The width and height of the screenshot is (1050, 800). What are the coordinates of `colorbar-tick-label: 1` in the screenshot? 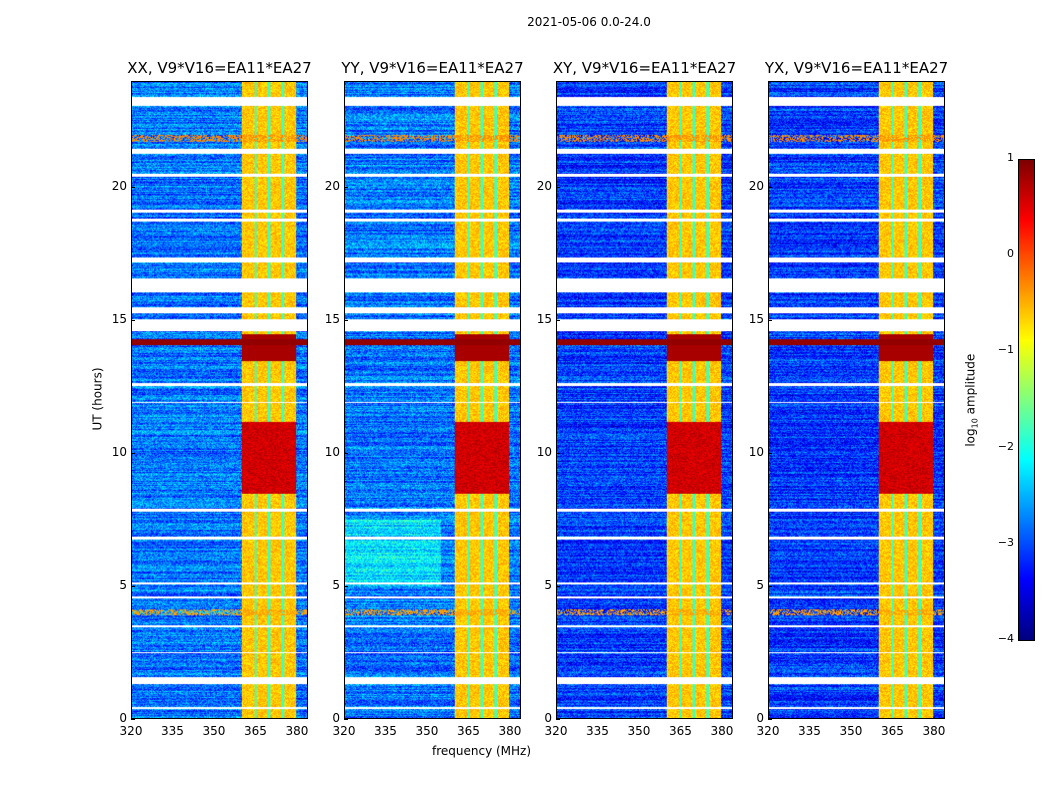 It's located at (1010, 157).